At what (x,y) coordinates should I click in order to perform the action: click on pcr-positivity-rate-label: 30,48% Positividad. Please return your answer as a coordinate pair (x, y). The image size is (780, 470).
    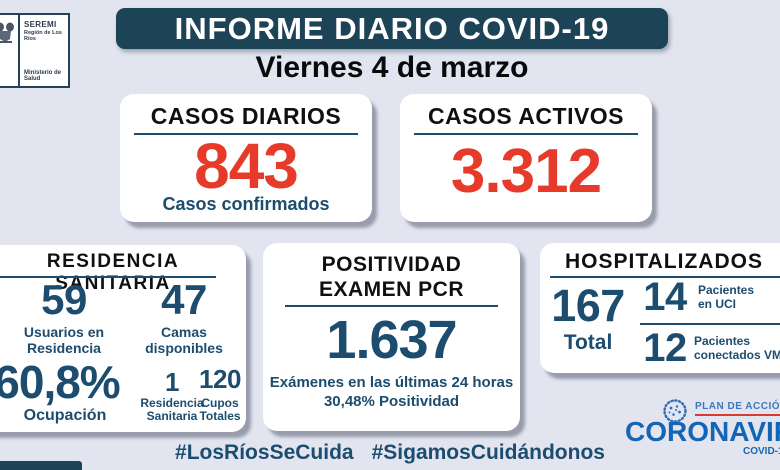
    Looking at the image, I should click on (391, 401).